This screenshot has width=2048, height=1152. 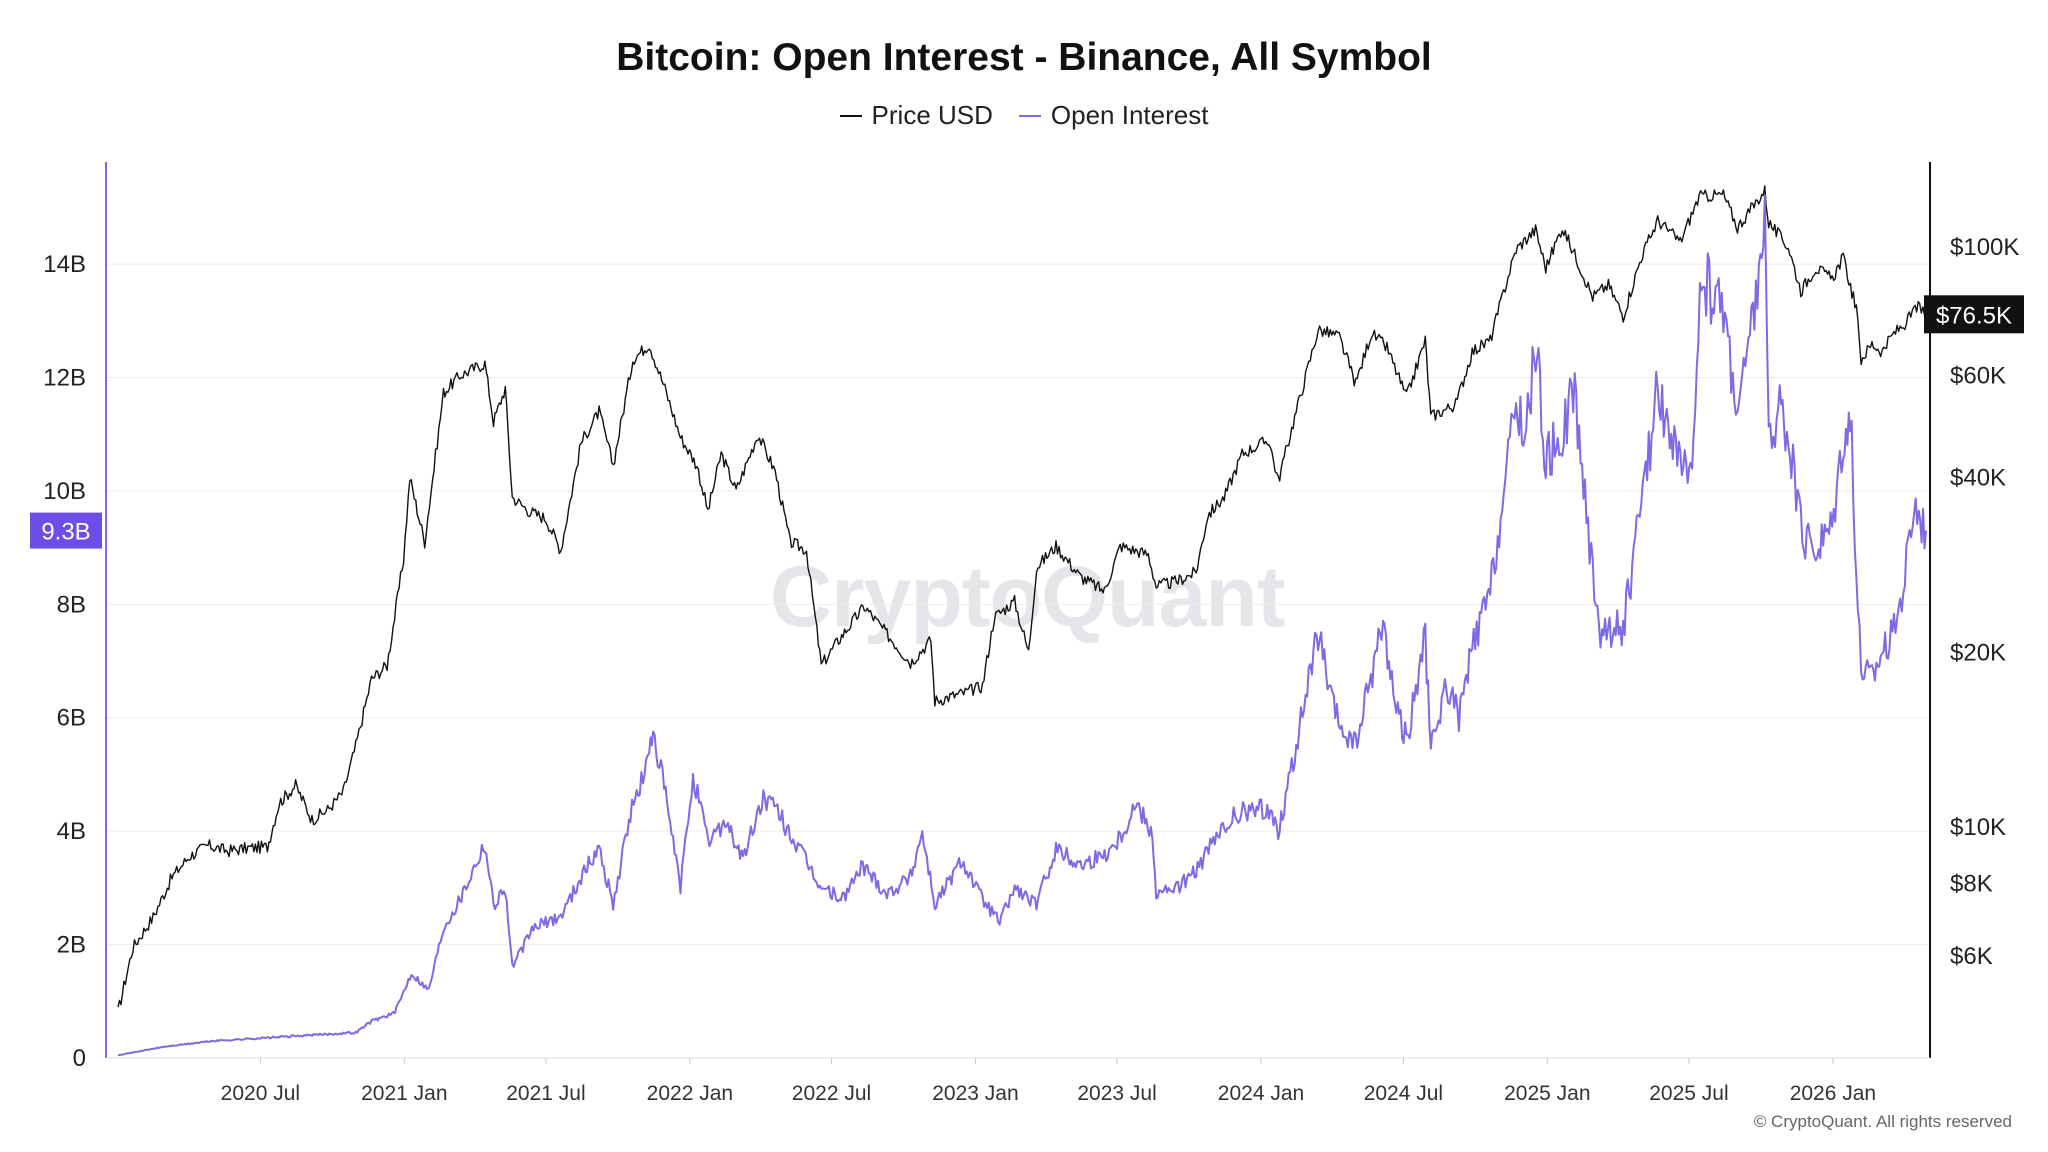 What do you see at coordinates (260, 1093) in the screenshot?
I see `x-tick-label-0: 2020 Jul` at bounding box center [260, 1093].